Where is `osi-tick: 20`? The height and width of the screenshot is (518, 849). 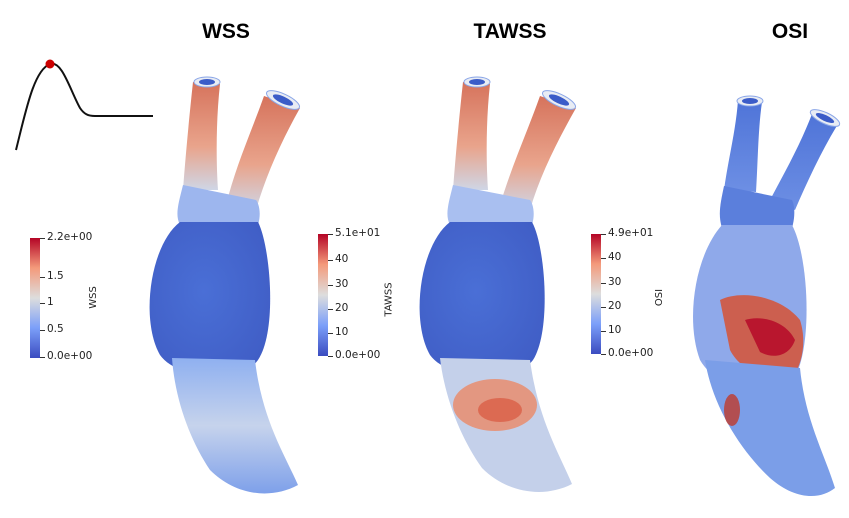 osi-tick: 20 is located at coordinates (615, 306).